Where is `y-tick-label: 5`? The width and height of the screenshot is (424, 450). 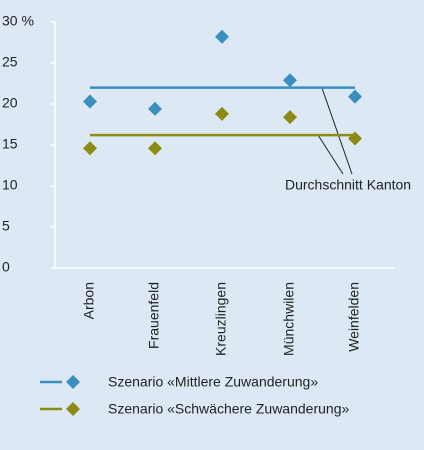
y-tick-label: 5 is located at coordinates (6, 226).